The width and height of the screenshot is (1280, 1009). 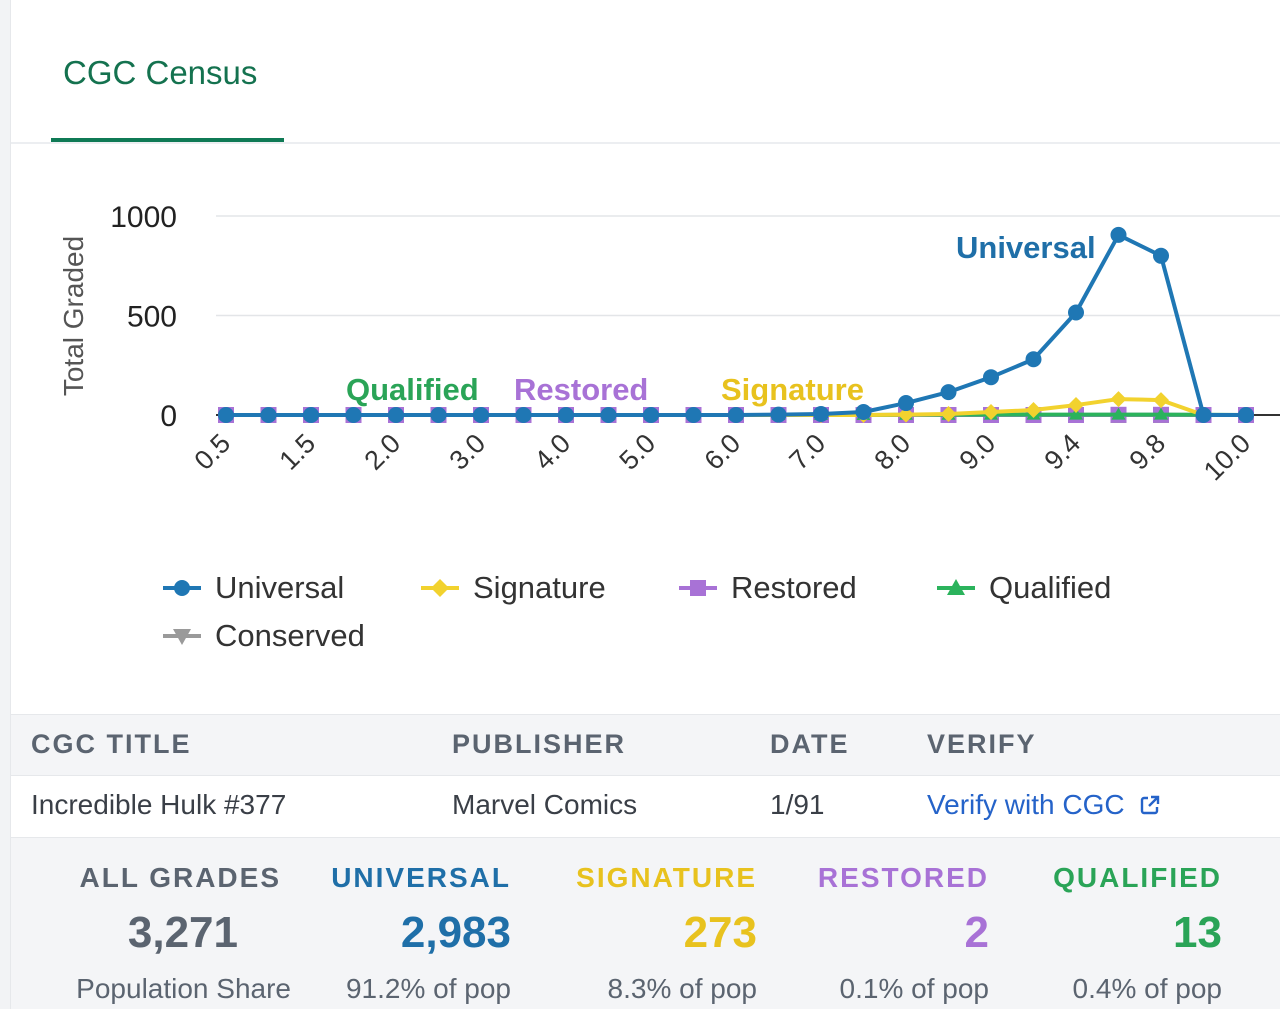 I want to click on column-header-publisher: PUBLISHER, so click(x=539, y=744).